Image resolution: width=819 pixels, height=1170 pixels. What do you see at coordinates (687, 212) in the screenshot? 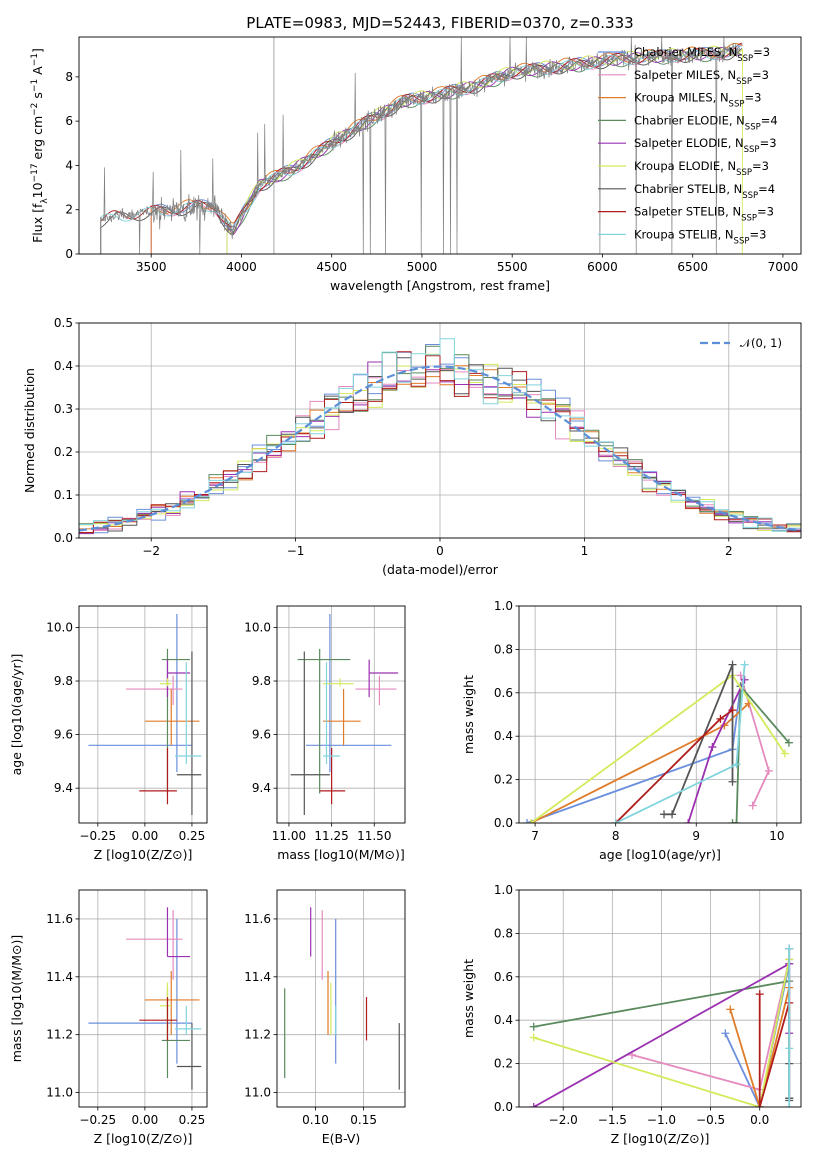
I see `legend-text: Salpeter STELIB, N` at bounding box center [687, 212].